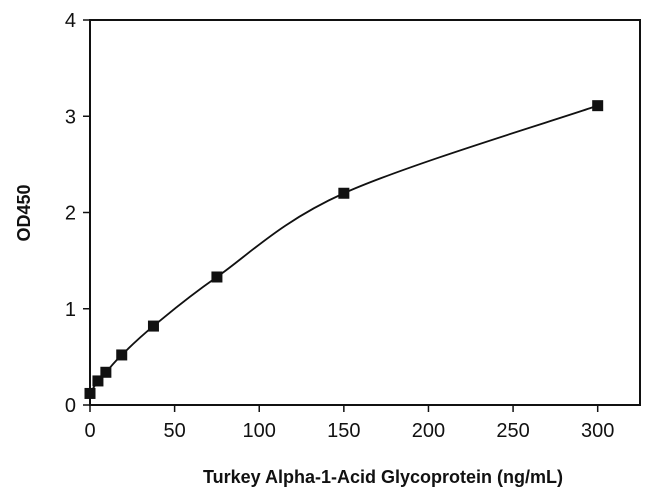 The width and height of the screenshot is (650, 503). What do you see at coordinates (70, 406) in the screenshot?
I see `y-tick-label: 0` at bounding box center [70, 406].